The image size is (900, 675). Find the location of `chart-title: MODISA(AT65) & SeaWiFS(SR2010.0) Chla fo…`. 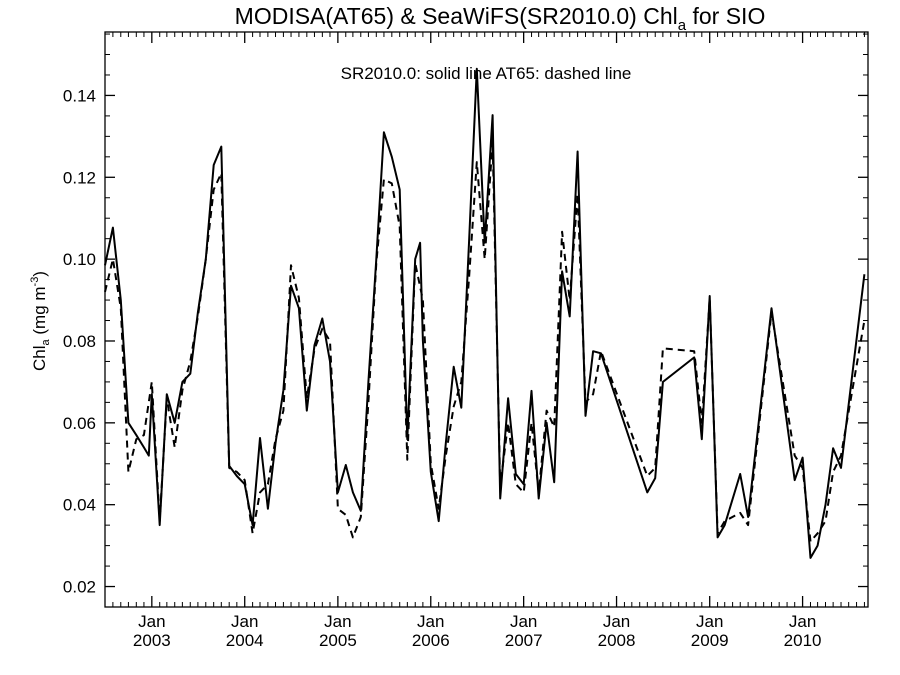

chart-title: MODISA(AT65) & SeaWiFS(SR2010.0) Chla fo… is located at coordinates (500, 18).